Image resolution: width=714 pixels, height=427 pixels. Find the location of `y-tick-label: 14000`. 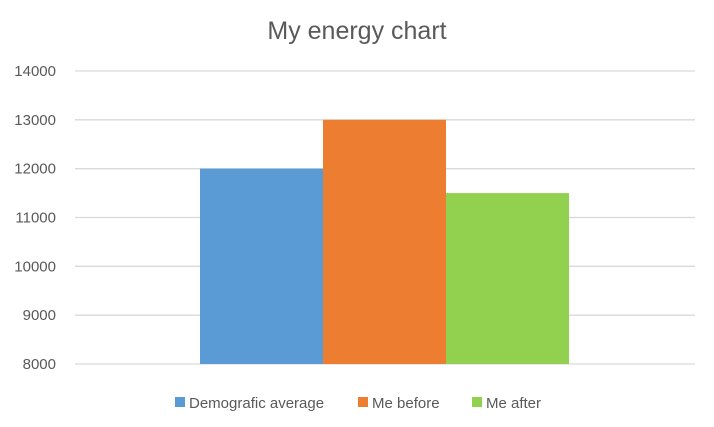

y-tick-label: 14000 is located at coordinates (35, 71).